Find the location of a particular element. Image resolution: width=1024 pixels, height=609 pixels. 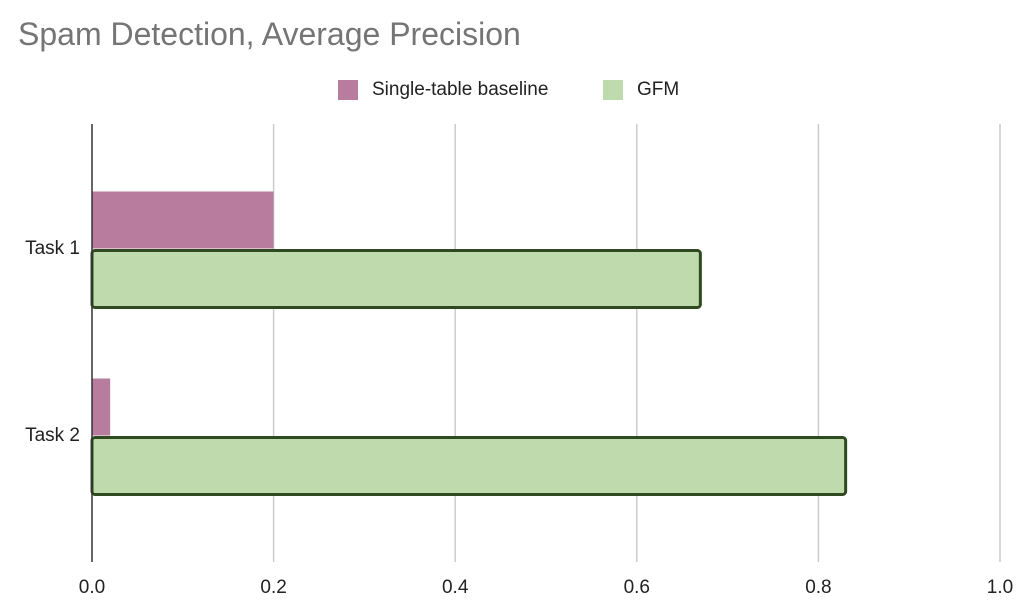

category-label-task-2: Task 2 is located at coordinates (52, 435).